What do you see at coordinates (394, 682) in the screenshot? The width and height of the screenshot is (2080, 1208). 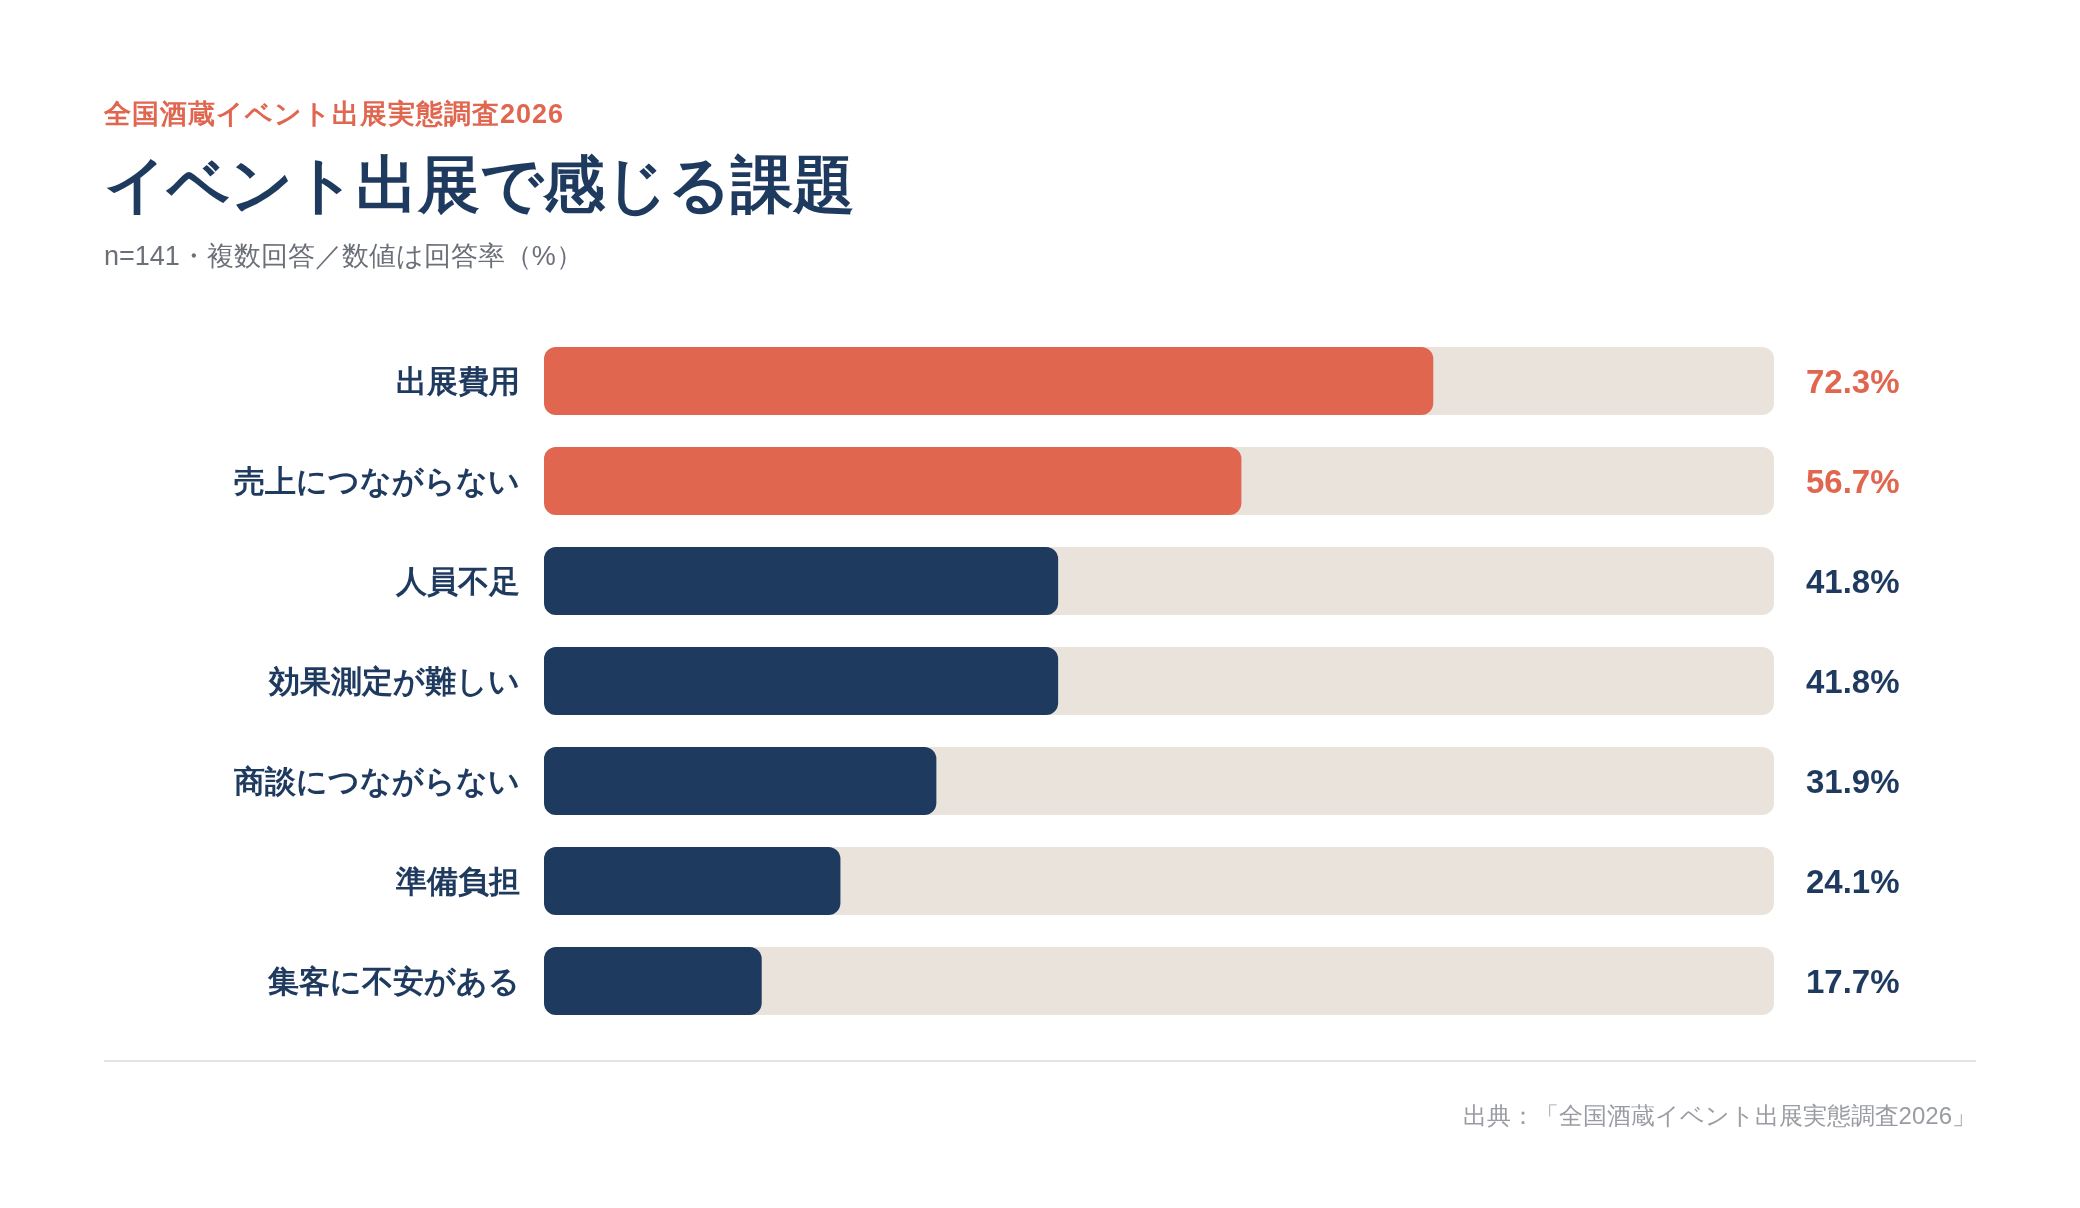 I see `y-tick-label: 効果測定が難しい` at bounding box center [394, 682].